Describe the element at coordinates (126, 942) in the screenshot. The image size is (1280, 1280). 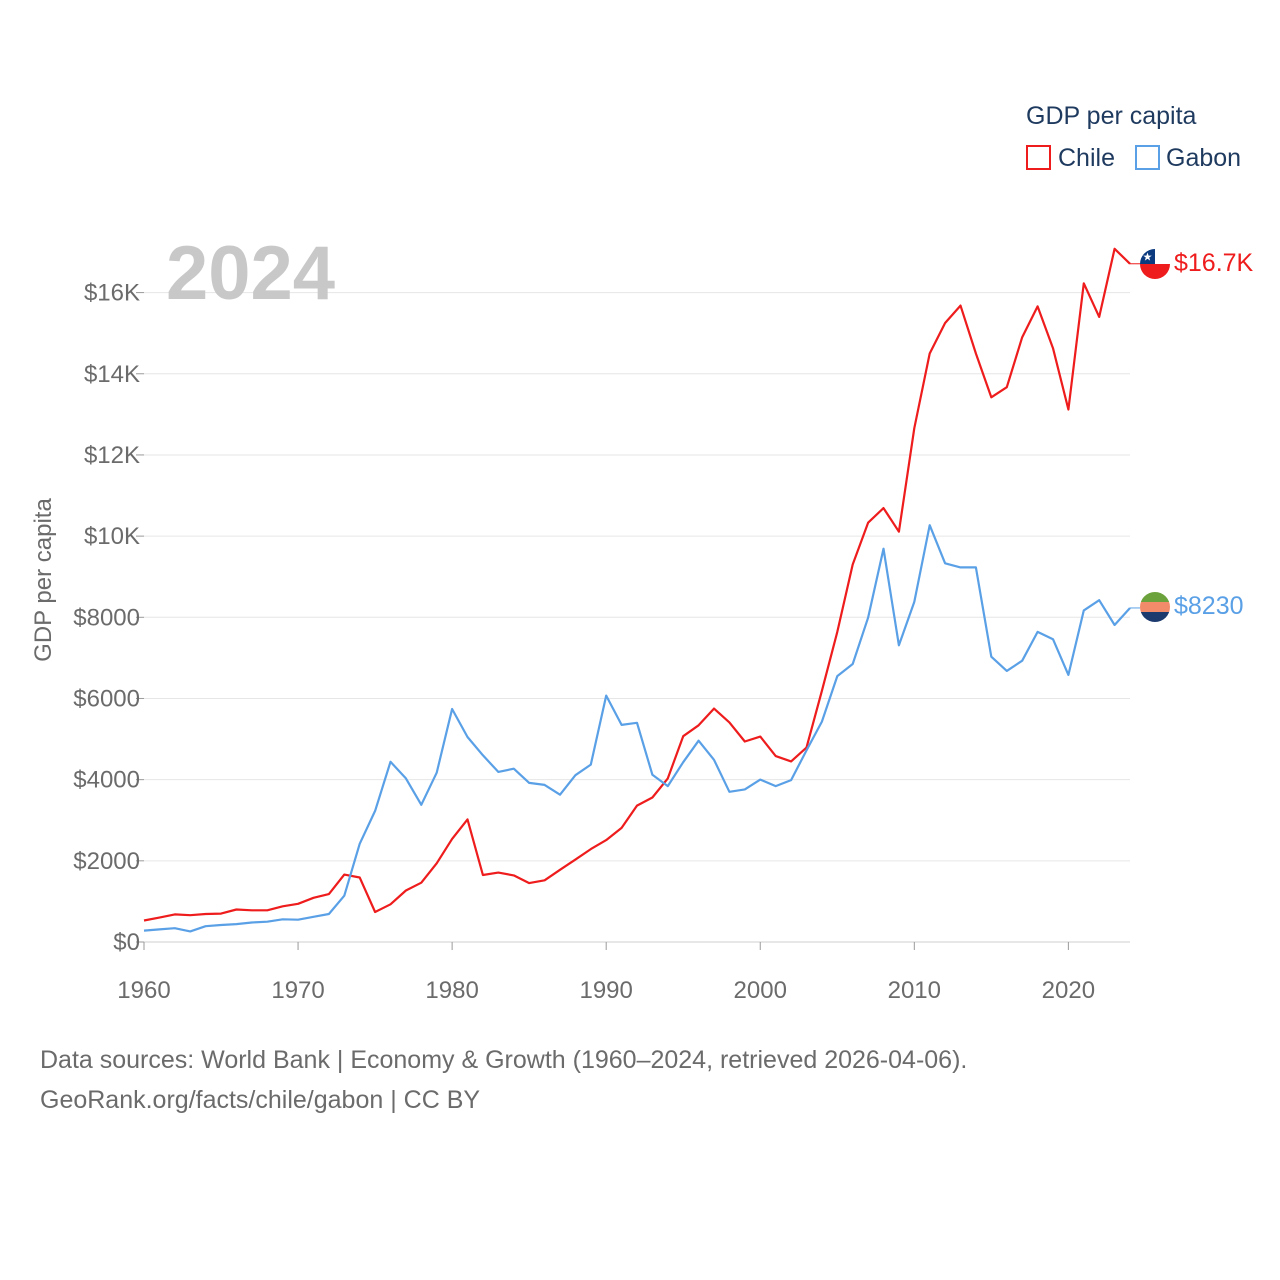
I see `y-tick-label: $0` at that location.